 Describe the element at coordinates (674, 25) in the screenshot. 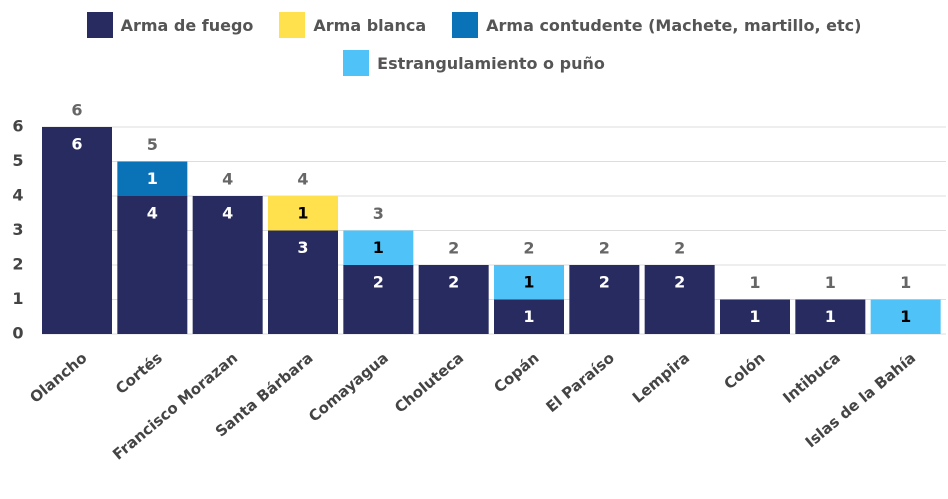

I see `legend-label: Arma contudente (Machete, martillo, etc)` at that location.